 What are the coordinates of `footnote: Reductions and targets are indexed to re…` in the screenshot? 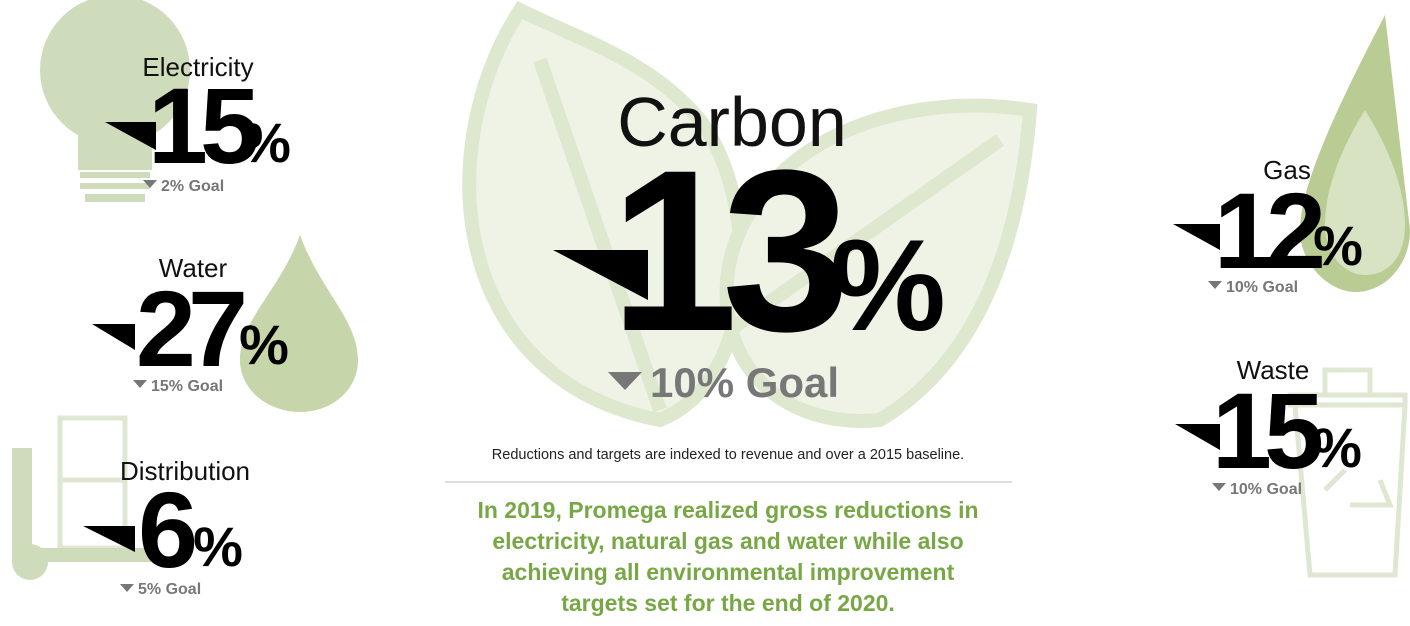 It's located at (728, 455).